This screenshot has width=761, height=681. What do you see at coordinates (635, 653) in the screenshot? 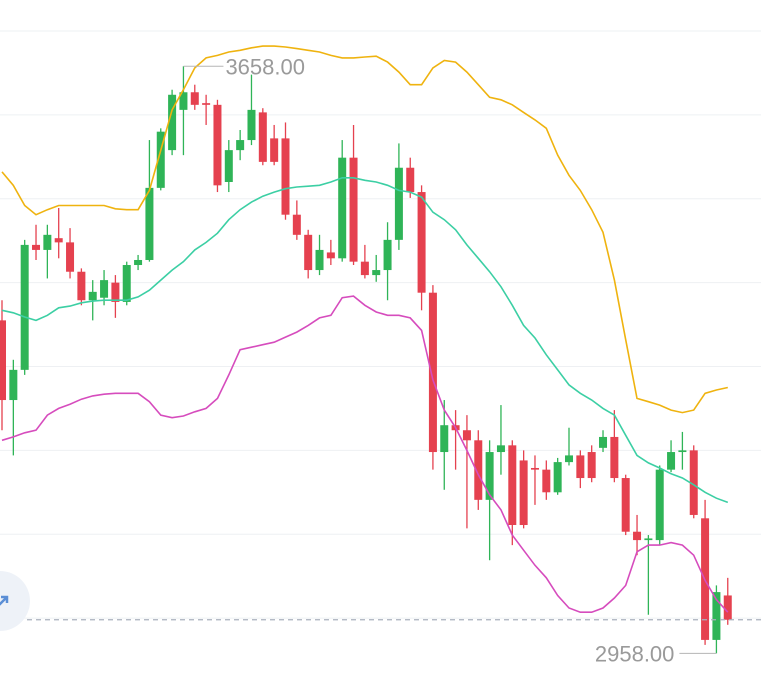
I see `low-label: 2958.00` at bounding box center [635, 653].